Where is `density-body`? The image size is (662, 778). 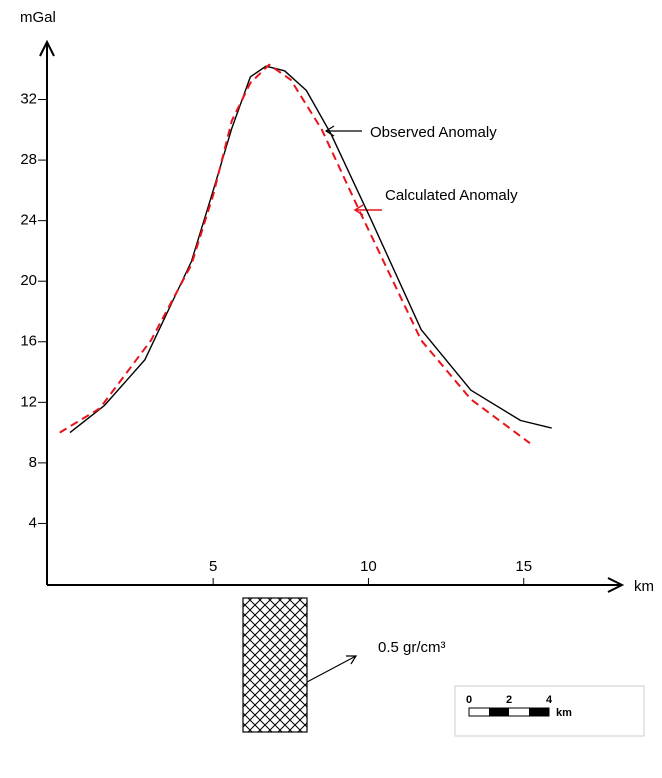
density-body is located at coordinates (275, 665).